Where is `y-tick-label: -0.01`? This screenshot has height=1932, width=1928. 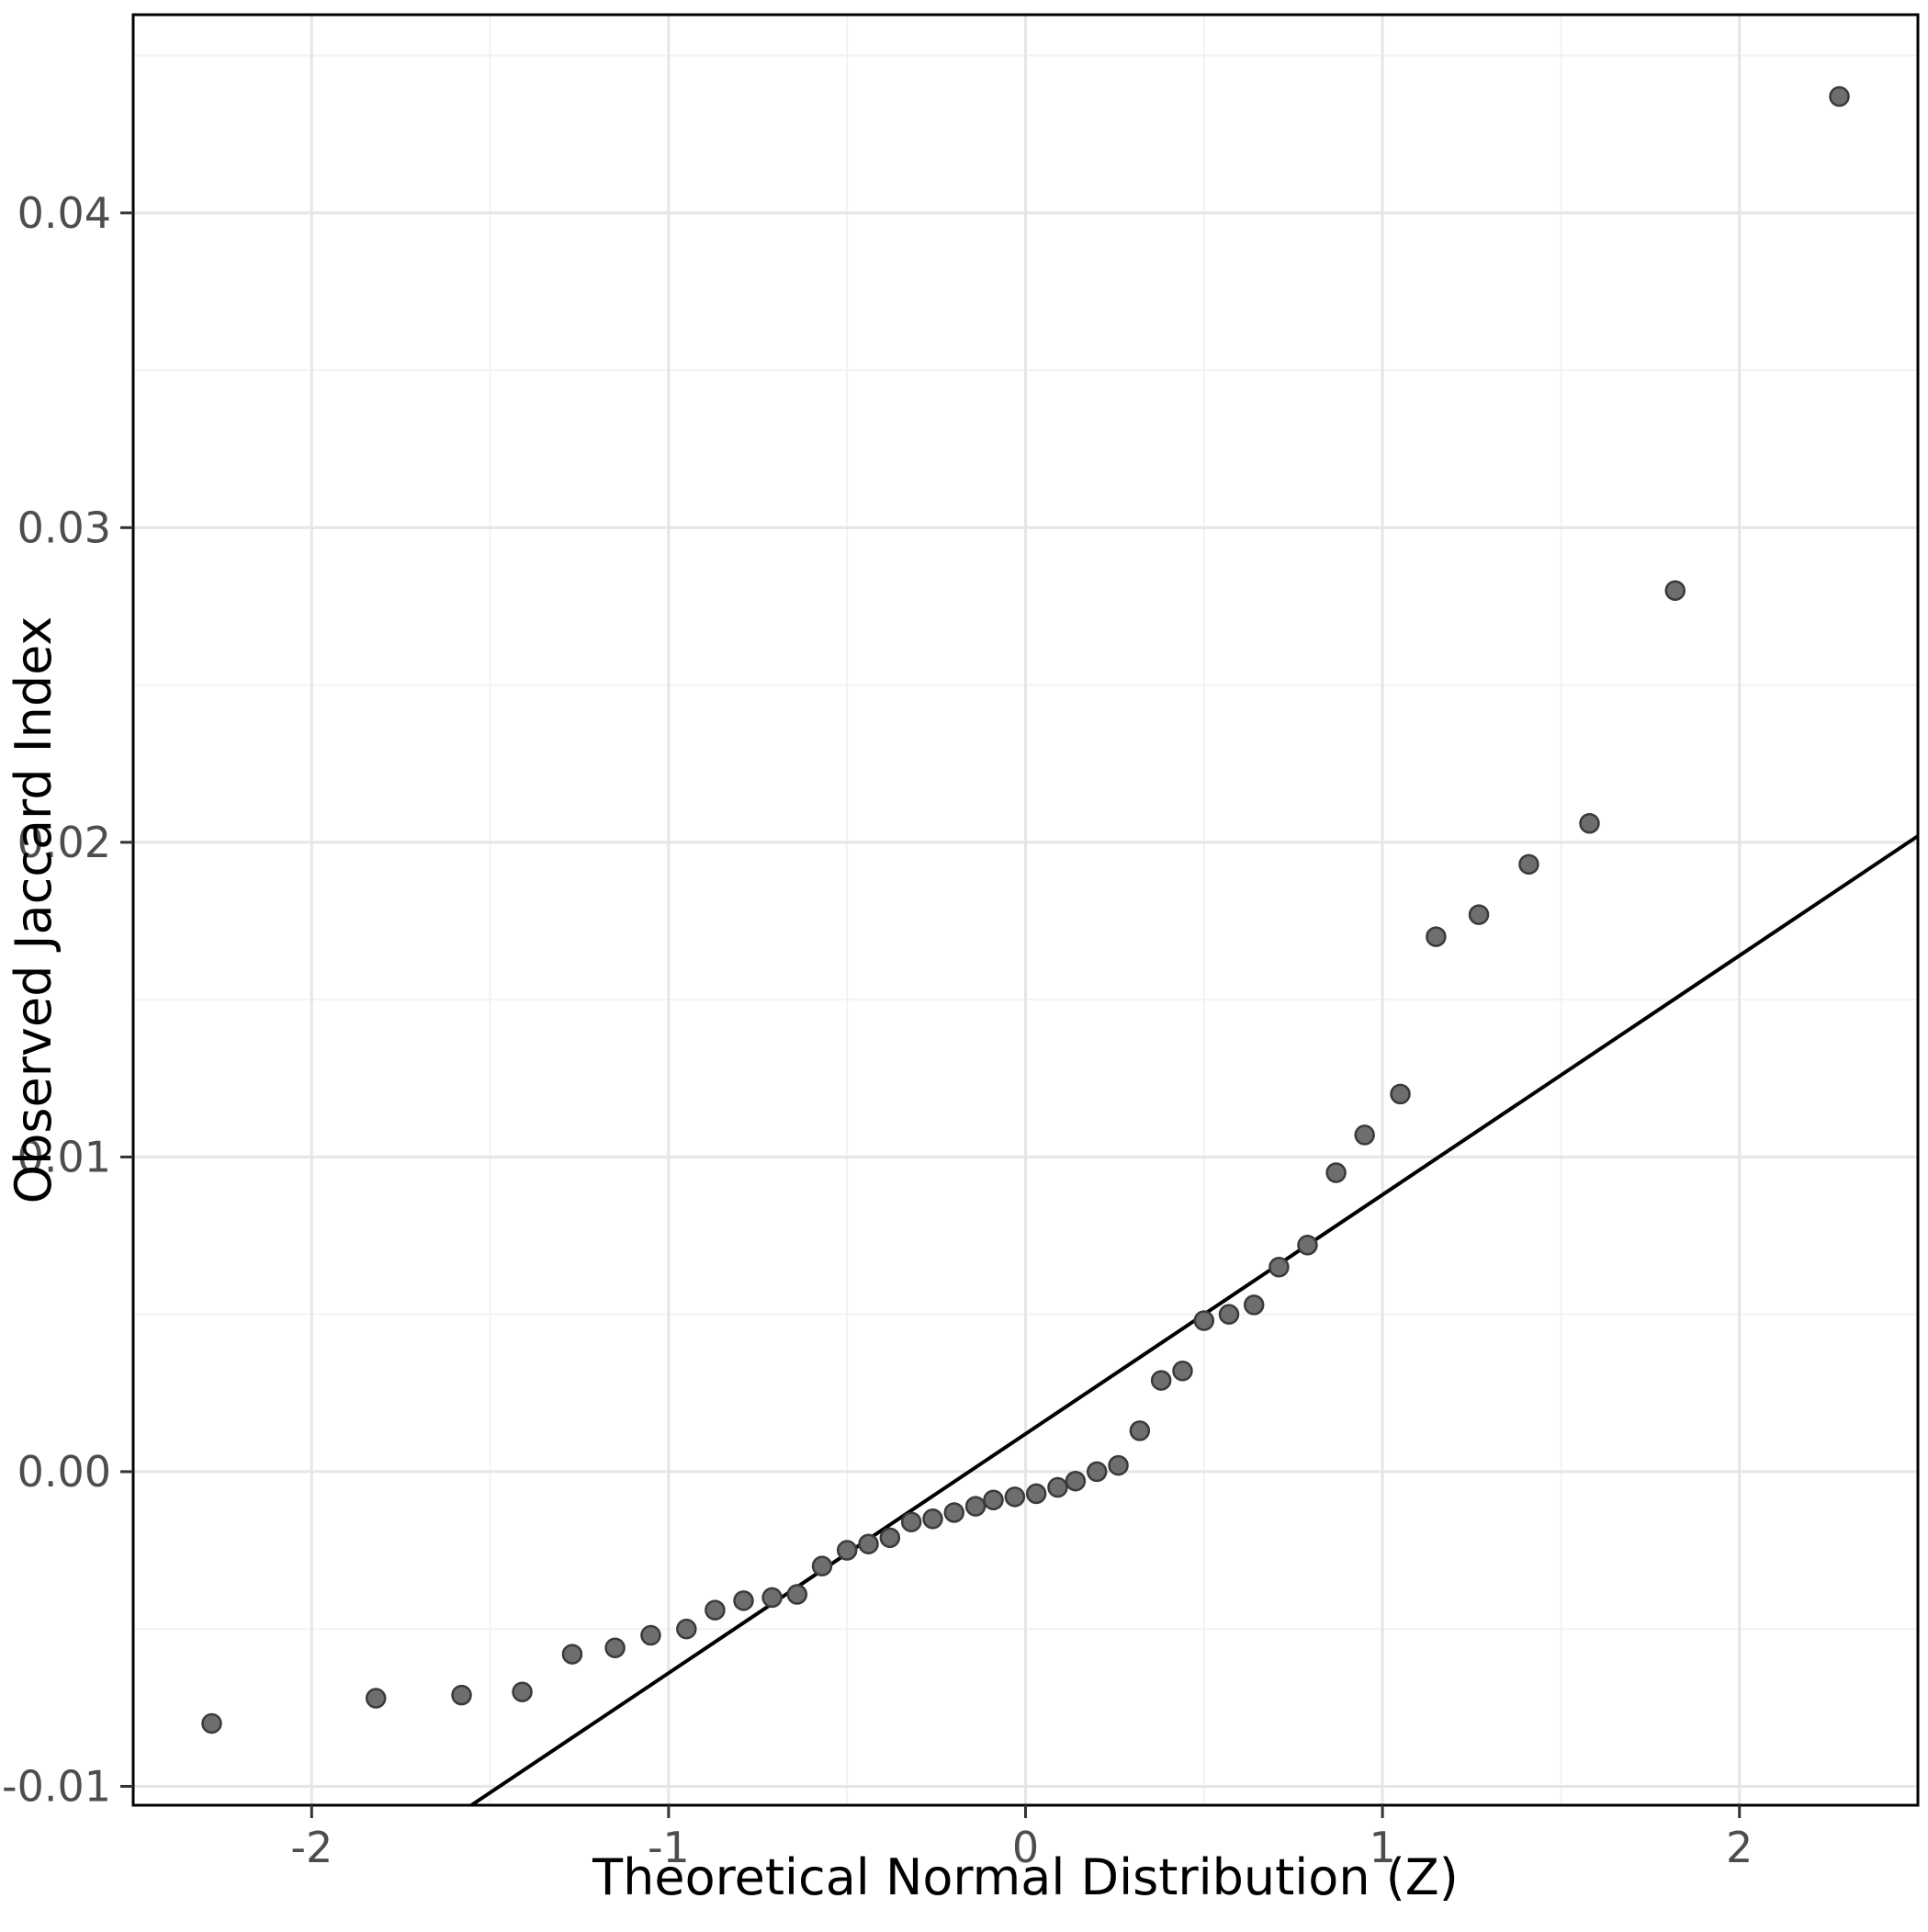
y-tick-label: -0.01 is located at coordinates (56, 1786).